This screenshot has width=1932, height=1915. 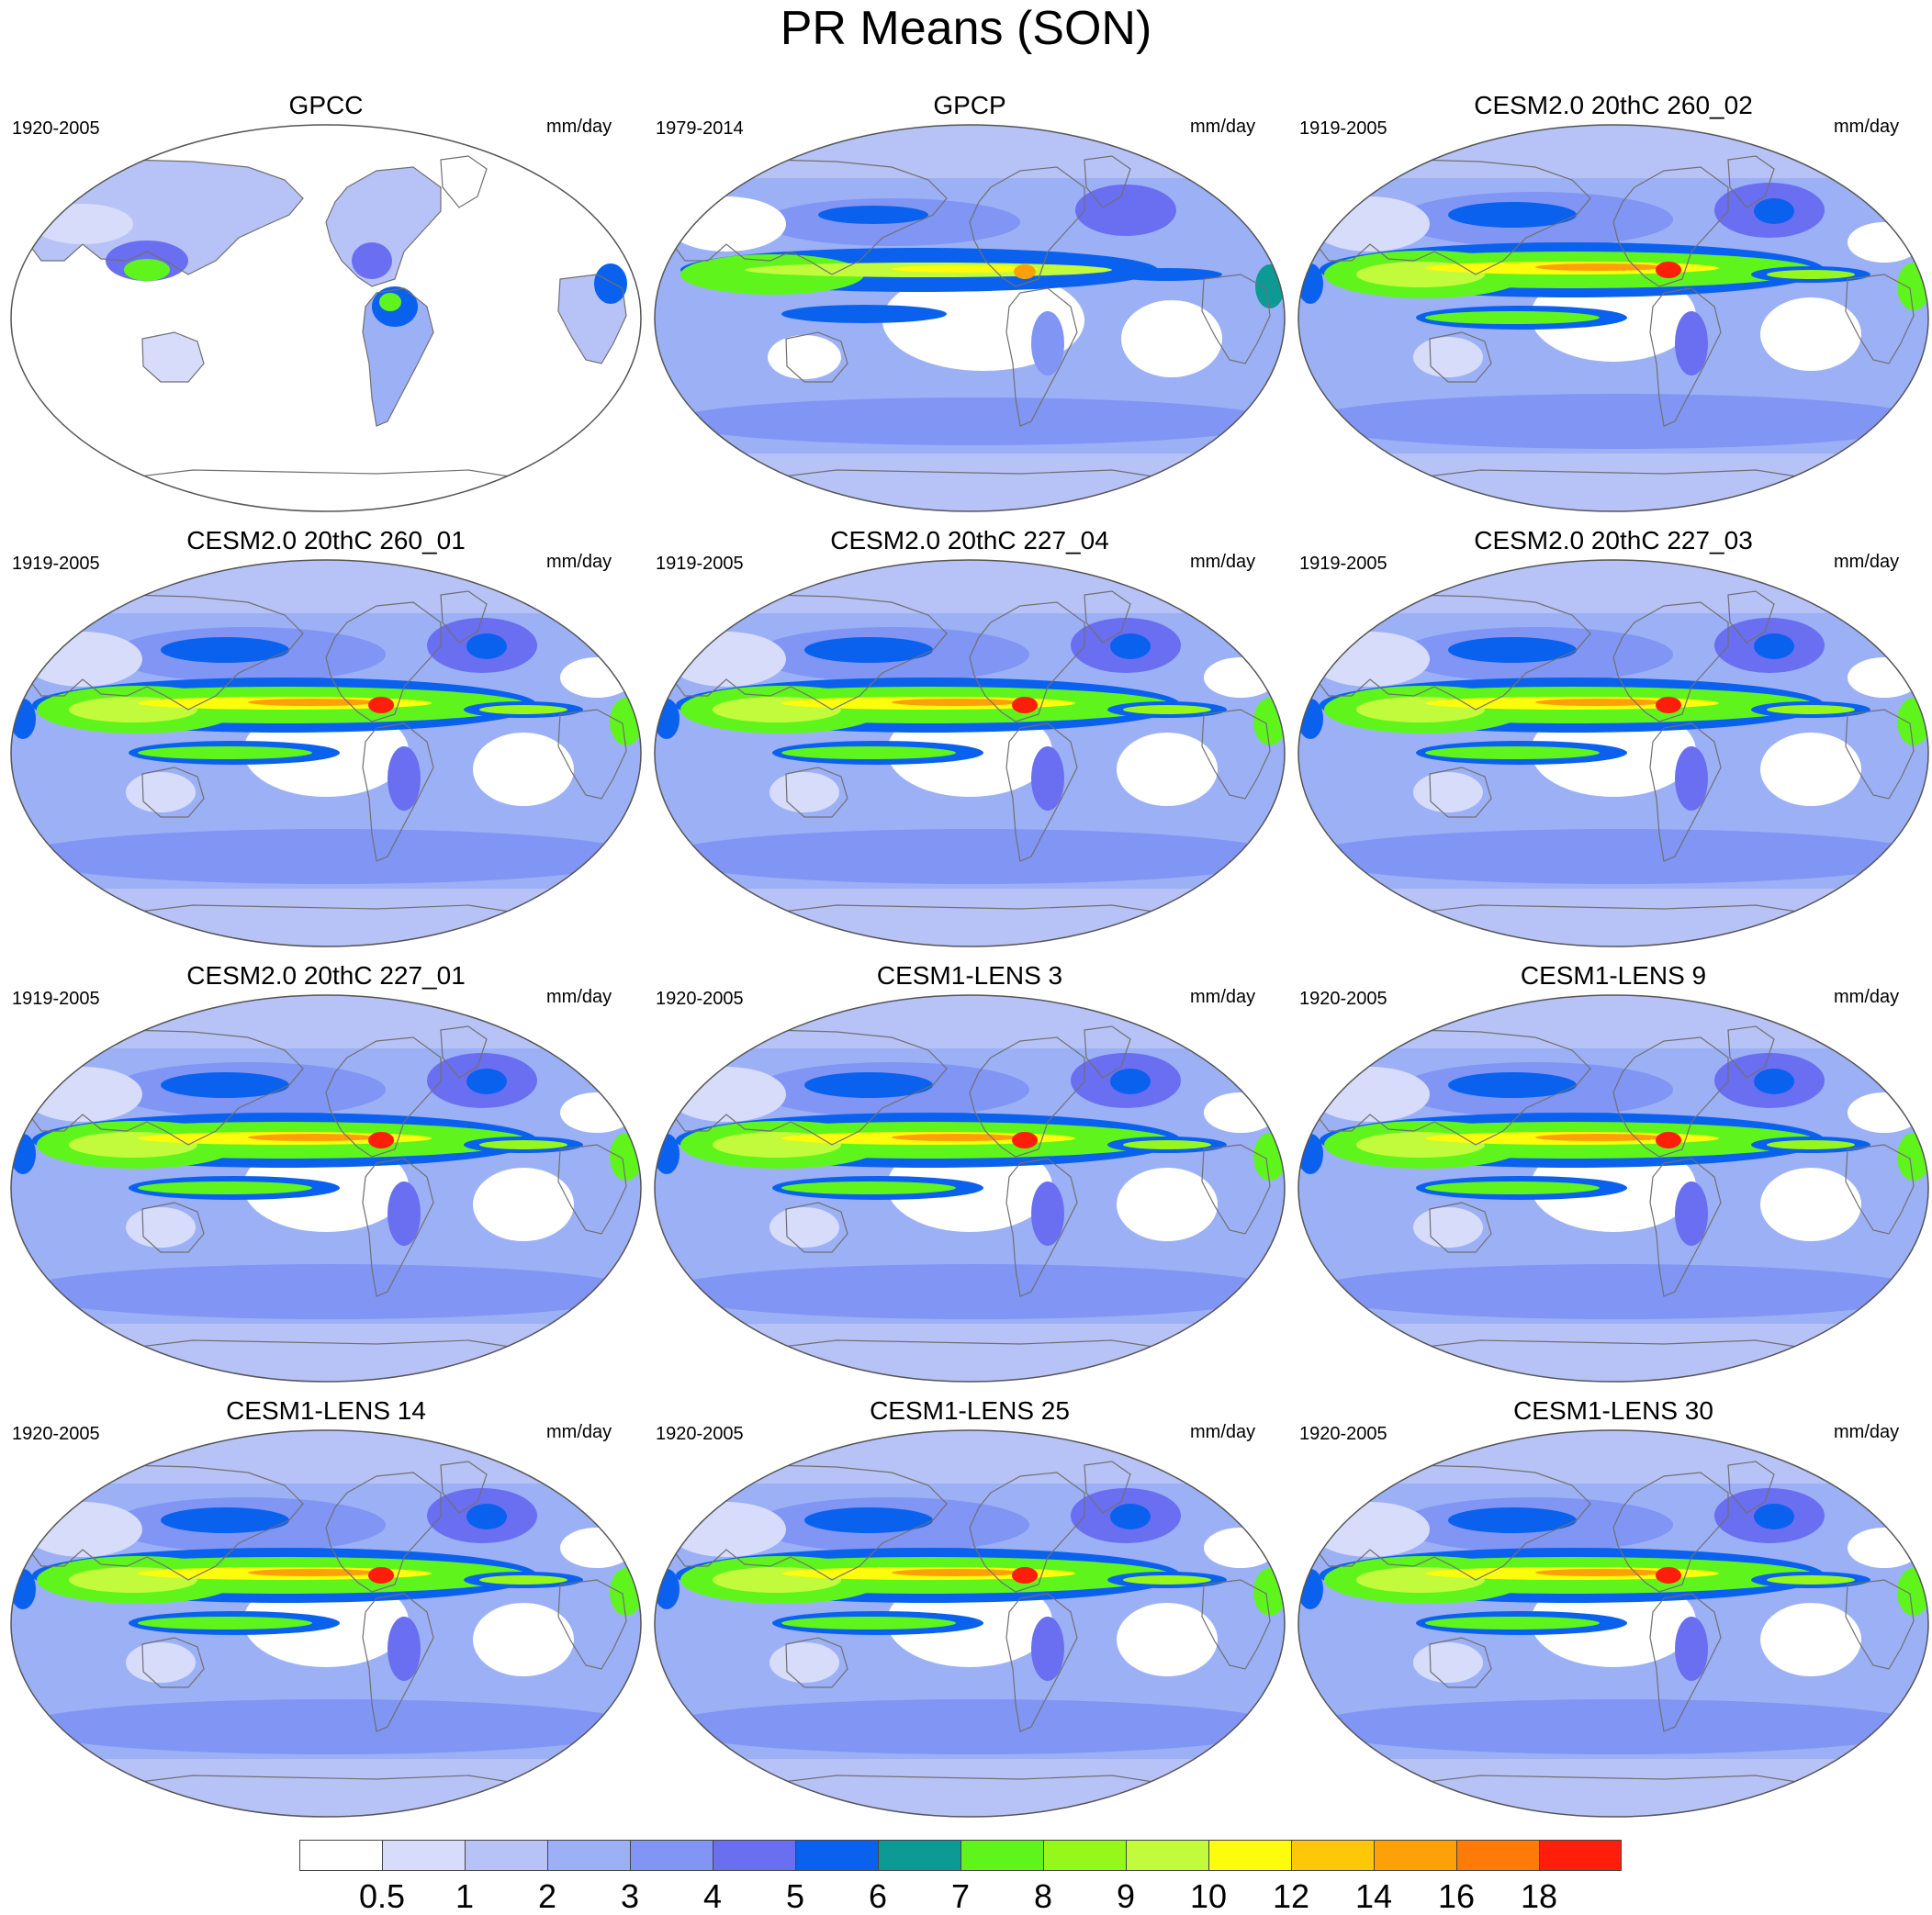 What do you see at coordinates (326, 753) in the screenshot?
I see `precip-field` at bounding box center [326, 753].